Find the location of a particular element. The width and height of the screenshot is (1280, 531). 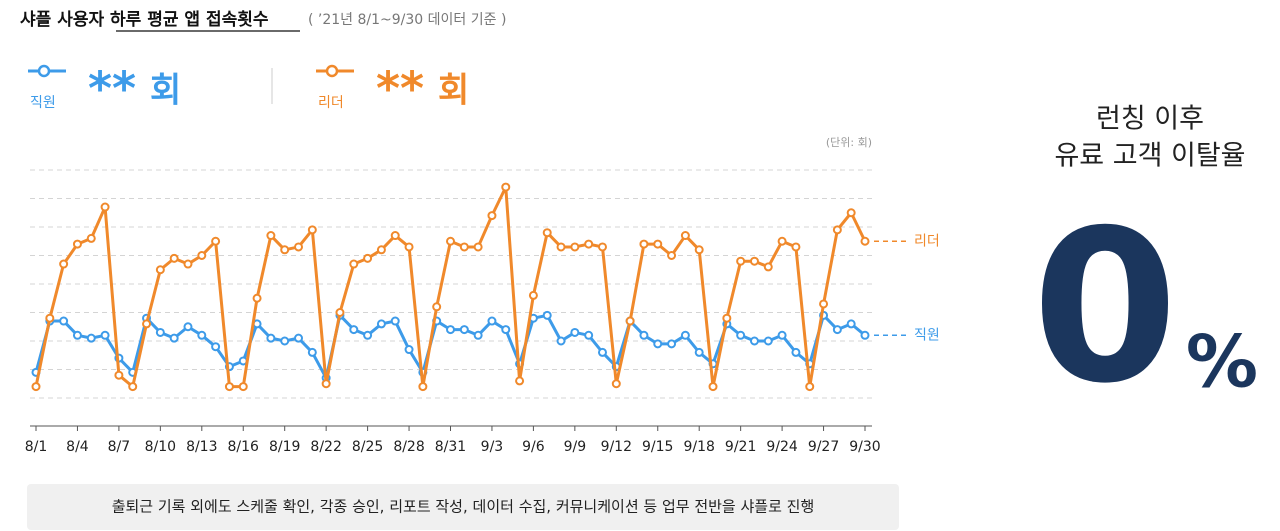

x-tick-label: 9/18 is located at coordinates (698, 447).